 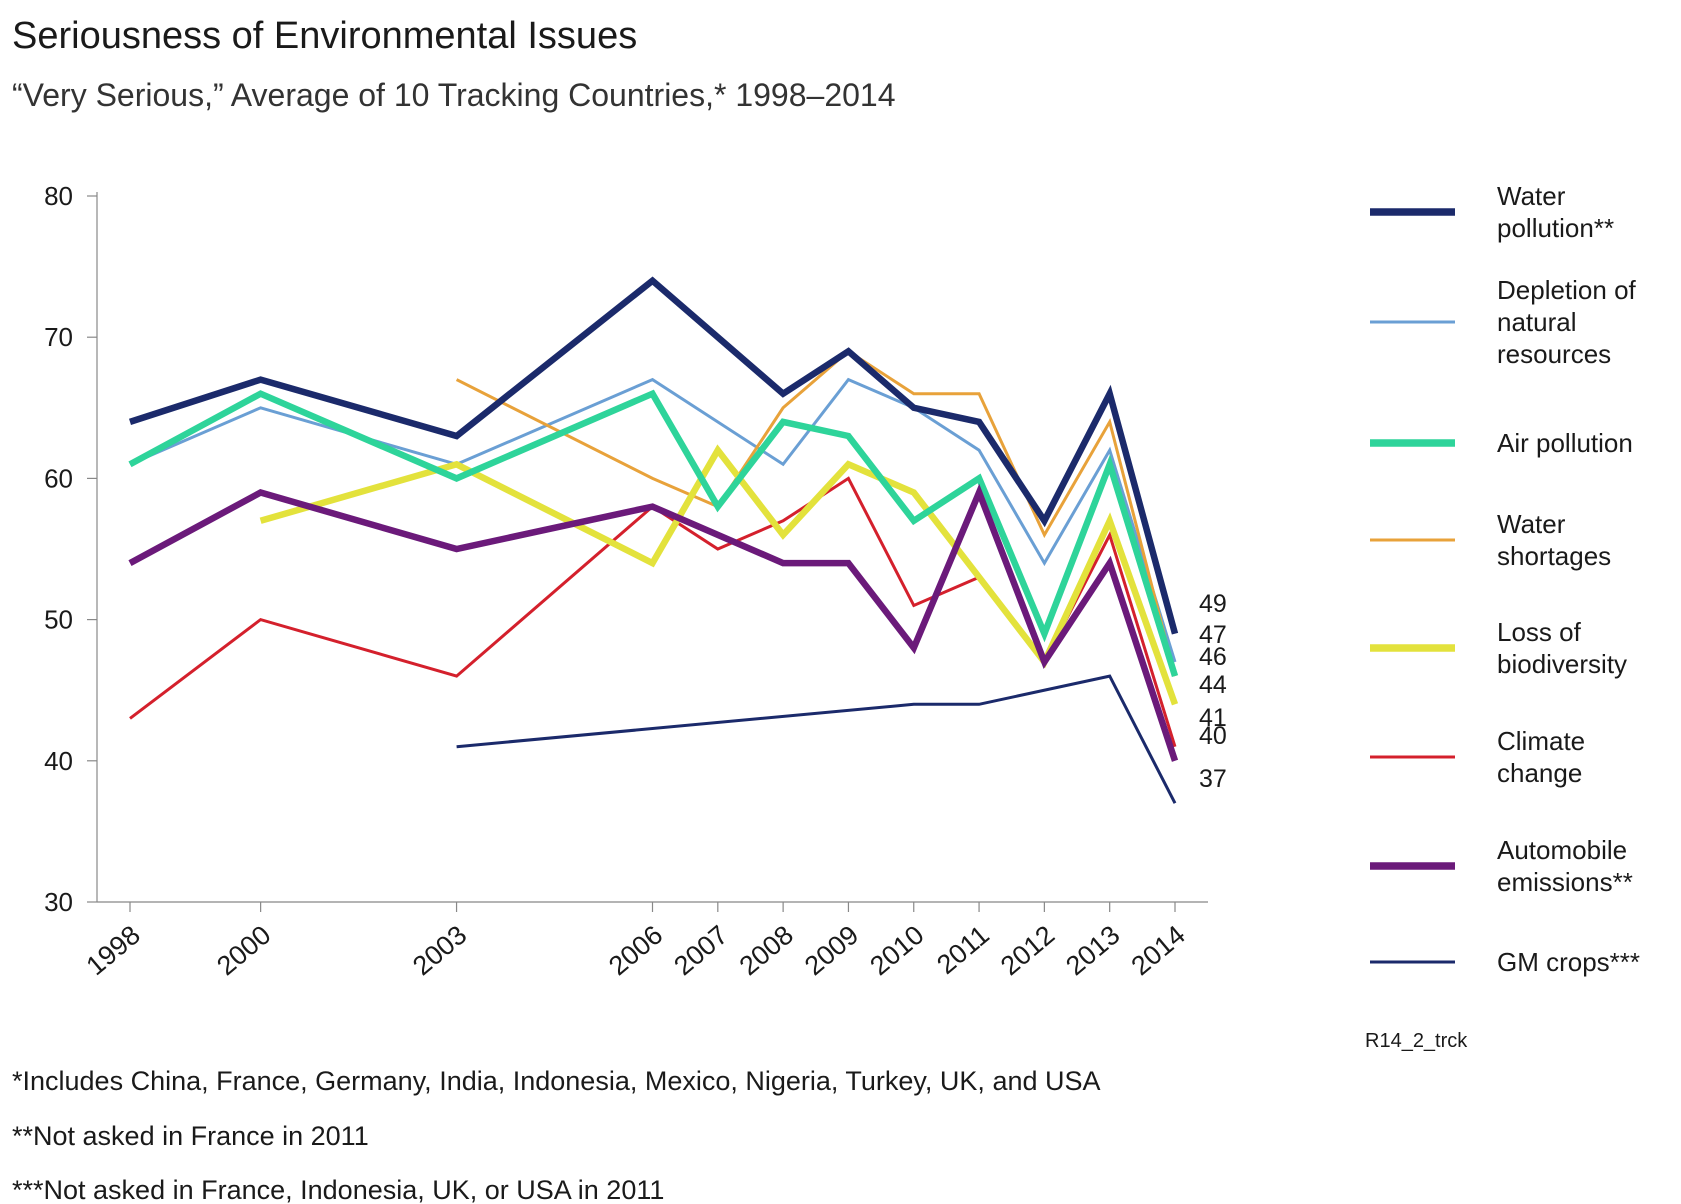 I want to click on end-value-label: 47, so click(x=1213, y=635).